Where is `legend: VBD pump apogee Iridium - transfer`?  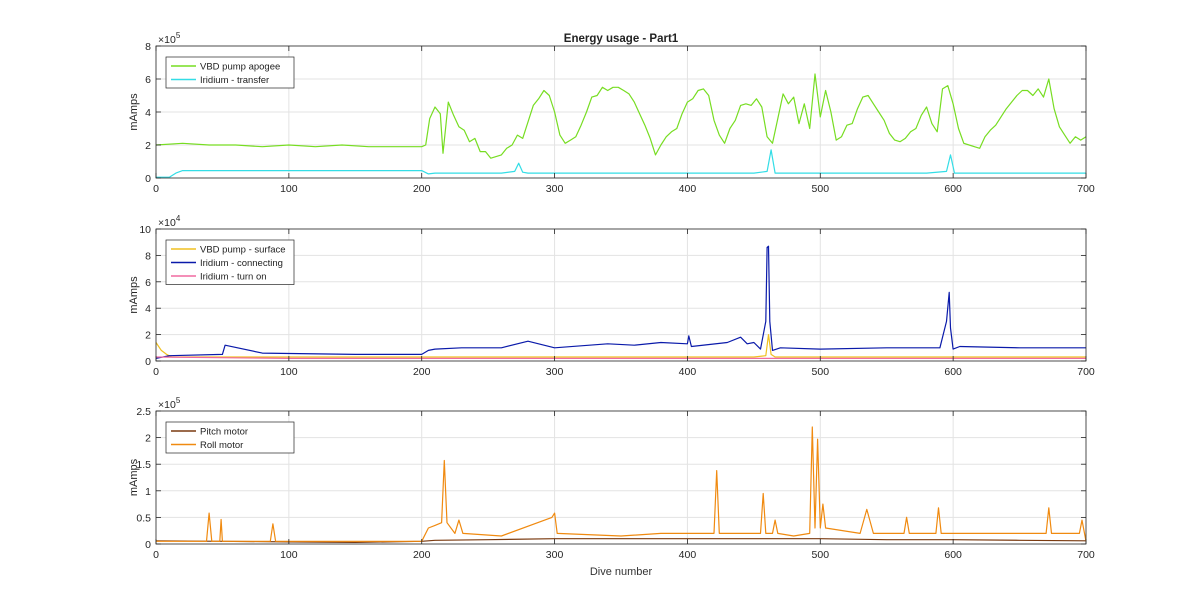
legend: VBD pump apogee Iridium - transfer is located at coordinates (230, 72).